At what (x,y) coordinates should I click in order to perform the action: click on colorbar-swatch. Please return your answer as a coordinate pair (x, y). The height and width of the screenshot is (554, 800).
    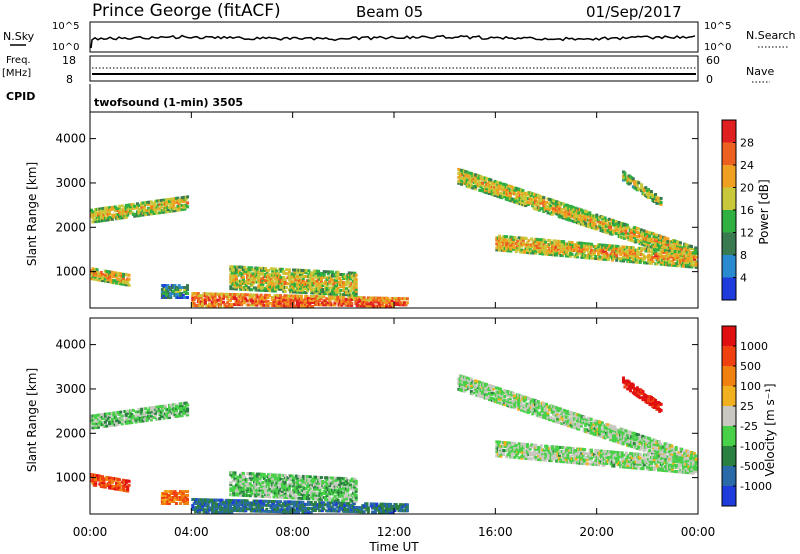
    Looking at the image, I should click on (729, 244).